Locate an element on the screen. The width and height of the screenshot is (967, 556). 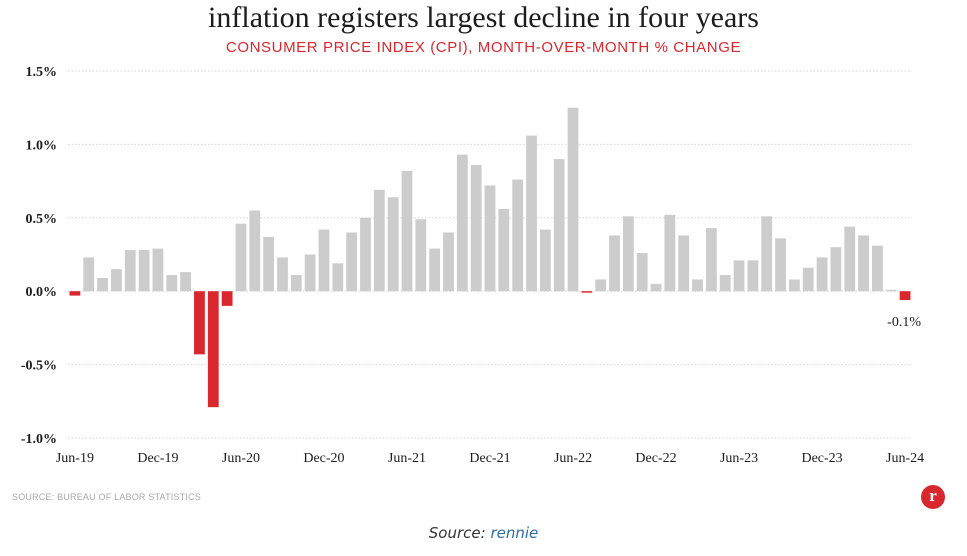
x-tick-label: Dec-19 is located at coordinates (157, 458).